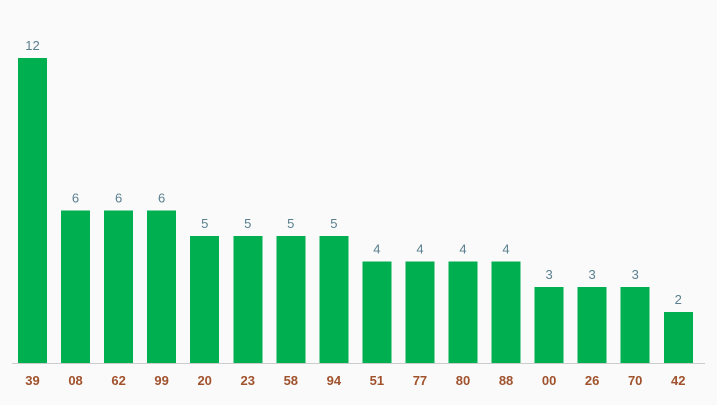 The height and width of the screenshot is (405, 717). What do you see at coordinates (161, 380) in the screenshot?
I see `tick-label-99: 99` at bounding box center [161, 380].